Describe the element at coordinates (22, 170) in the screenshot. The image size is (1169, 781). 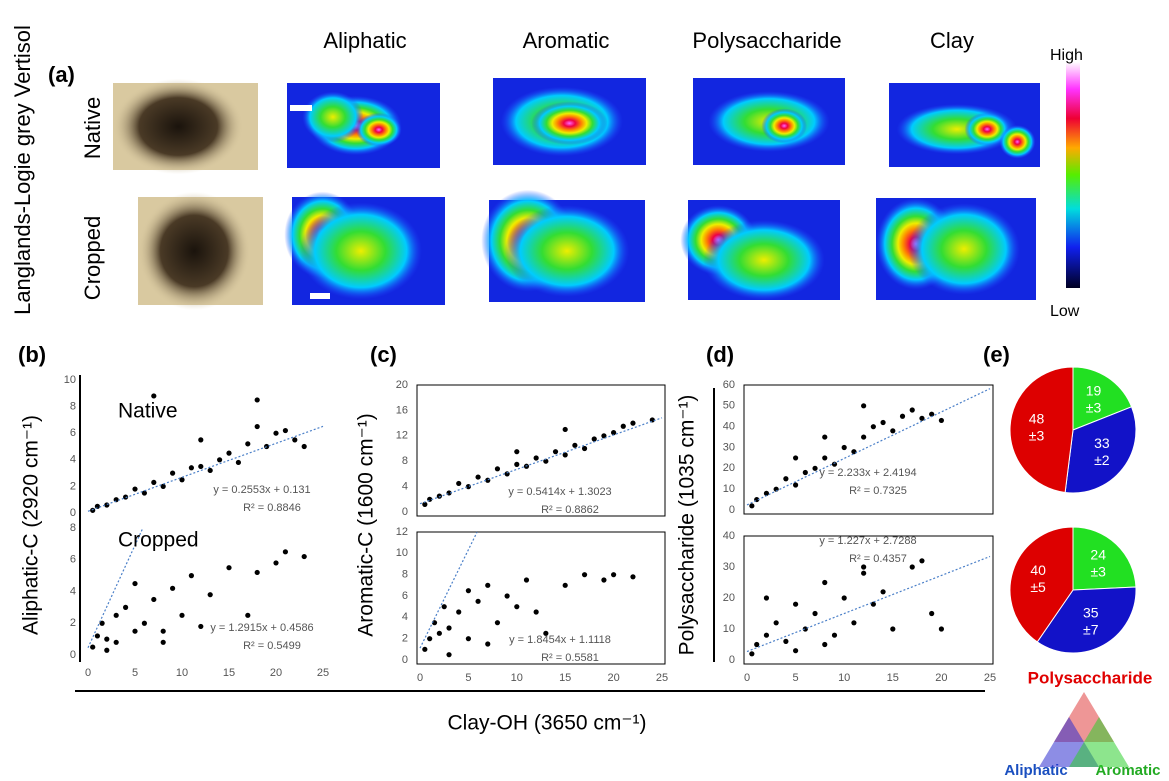
I see `side-label: Langlands-Logie grey Vertisol` at that location.